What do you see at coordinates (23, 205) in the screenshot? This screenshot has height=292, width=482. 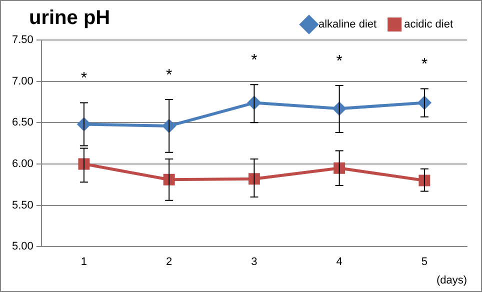 I see `y-tick-label: 5.50` at bounding box center [23, 205].